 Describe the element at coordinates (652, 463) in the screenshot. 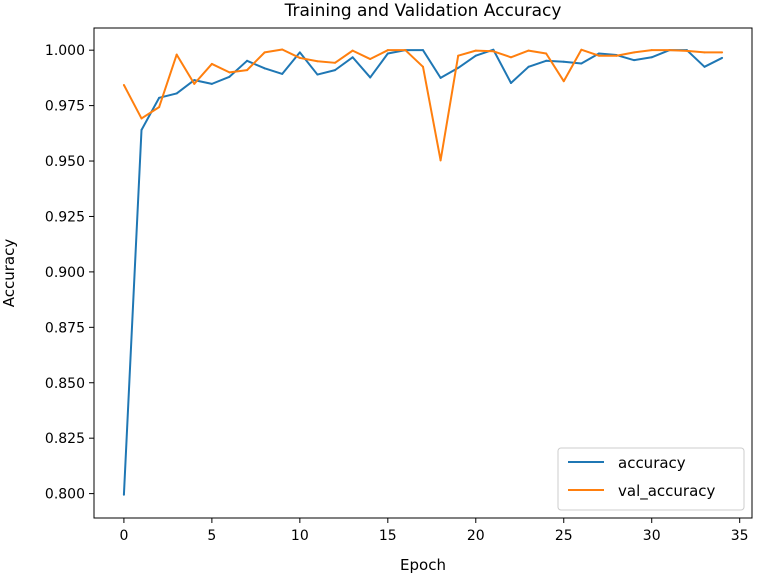

I see `legend-label-accuracy: accuracy` at that location.